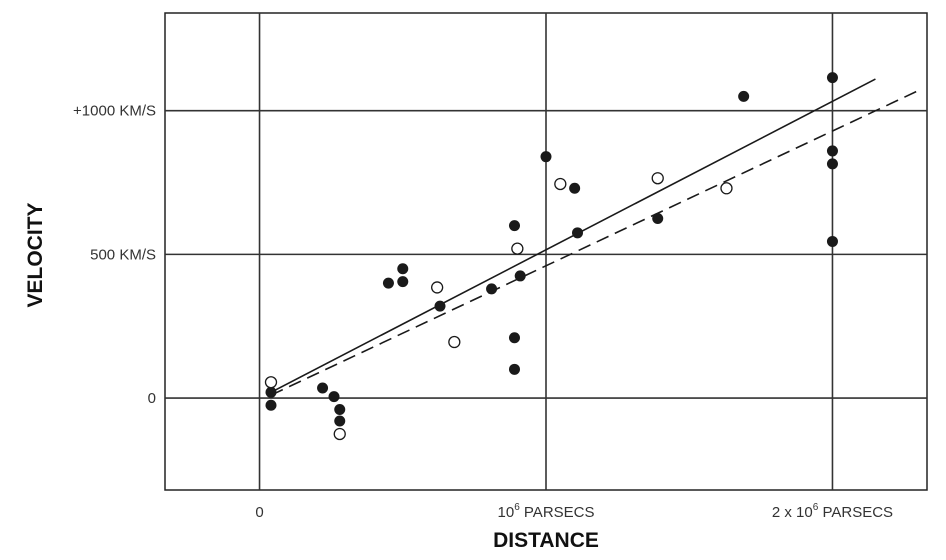 This screenshot has height=560, width=946. I want to click on y-tick-label-0: 0, so click(152, 398).